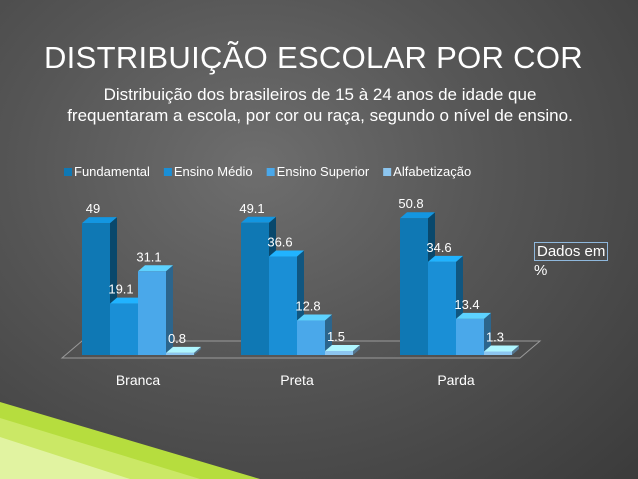 The height and width of the screenshot is (479, 638). I want to click on legend-label: Fundamental, so click(112, 171).